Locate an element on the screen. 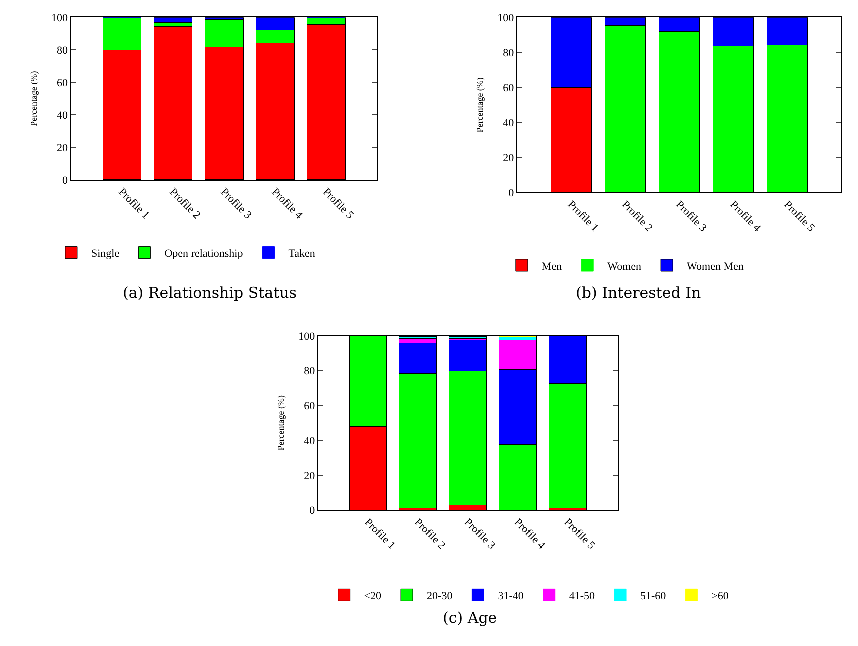 The width and height of the screenshot is (858, 646). legend-label: Open relationship is located at coordinates (204, 254).